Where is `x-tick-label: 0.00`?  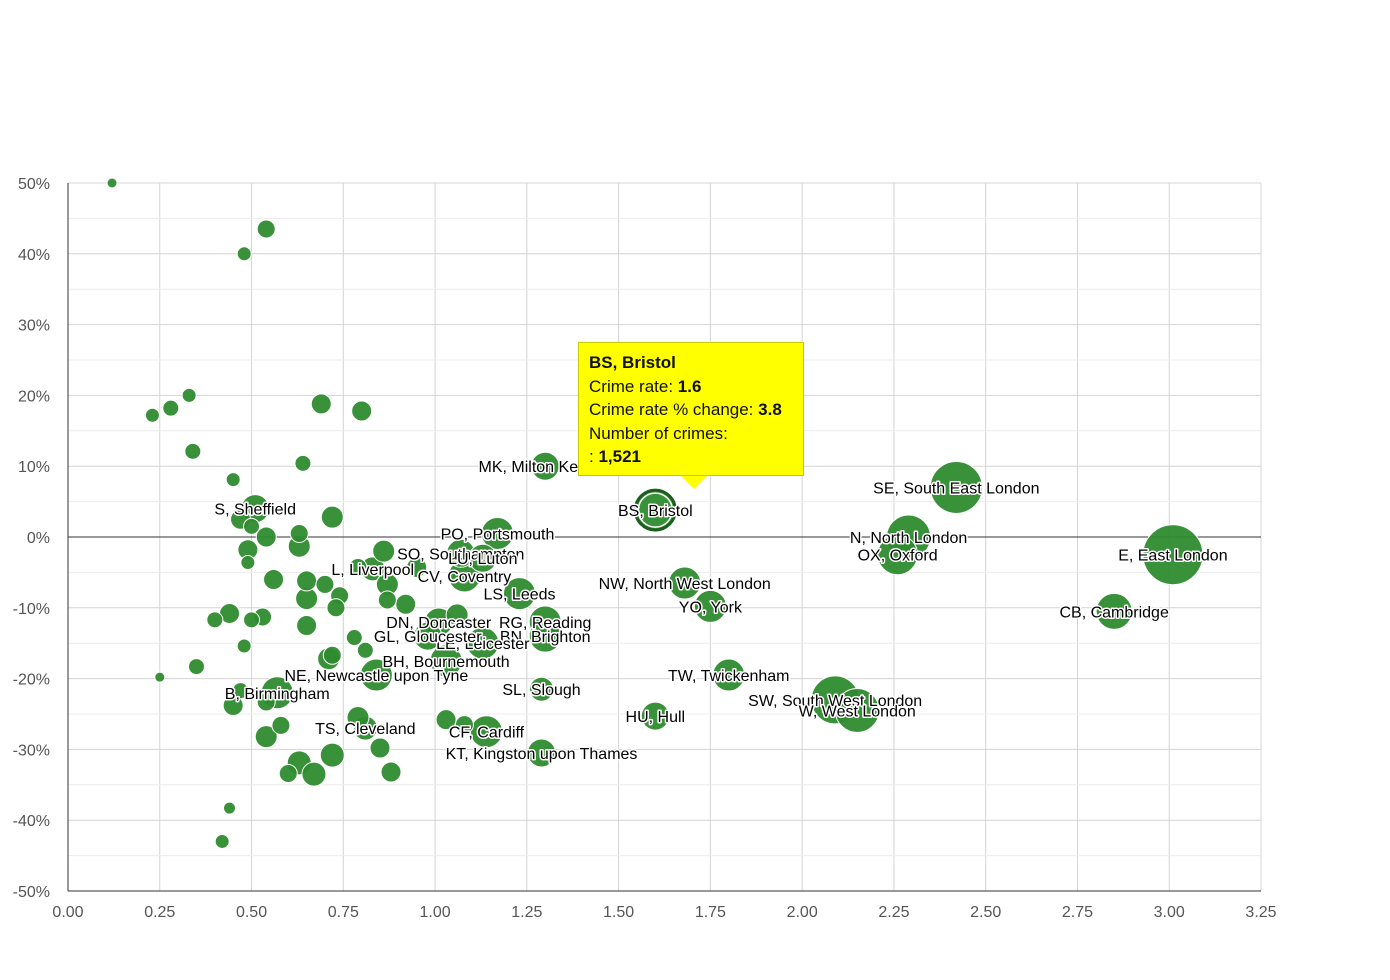 x-tick-label: 0.00 is located at coordinates (67, 912).